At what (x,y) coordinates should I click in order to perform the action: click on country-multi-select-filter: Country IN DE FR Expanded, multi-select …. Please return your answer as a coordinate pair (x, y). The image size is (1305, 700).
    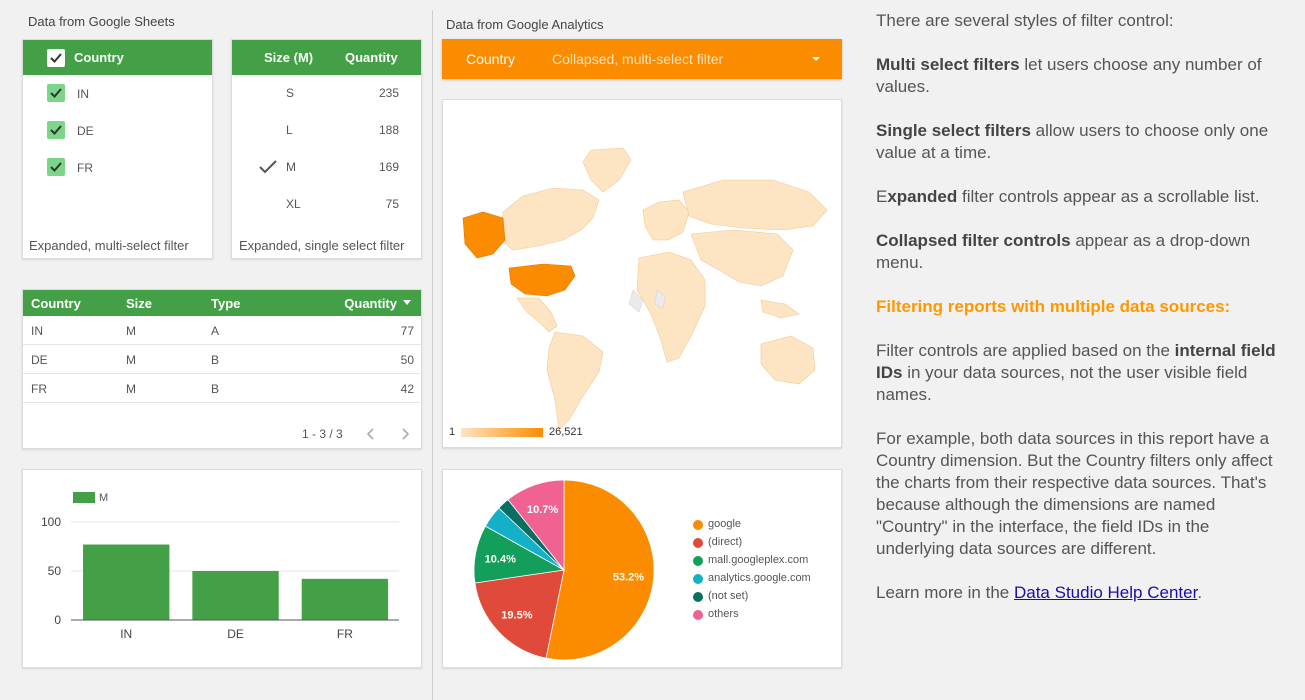
    Looking at the image, I should click on (117, 149).